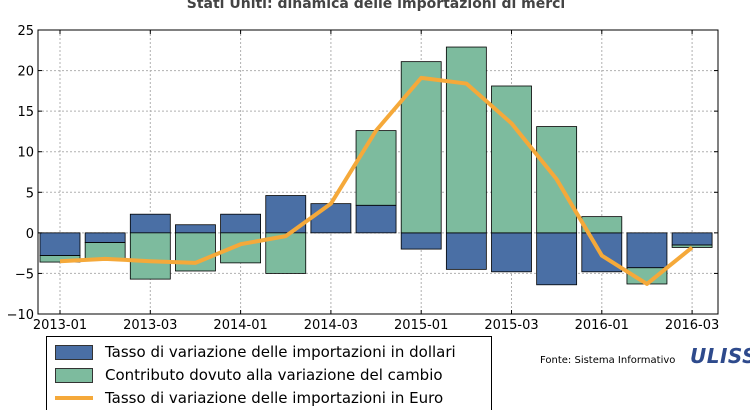 The height and width of the screenshot is (410, 750). Describe the element at coordinates (240, 325) in the screenshot. I see `x-tick-label: 2014-01` at that location.